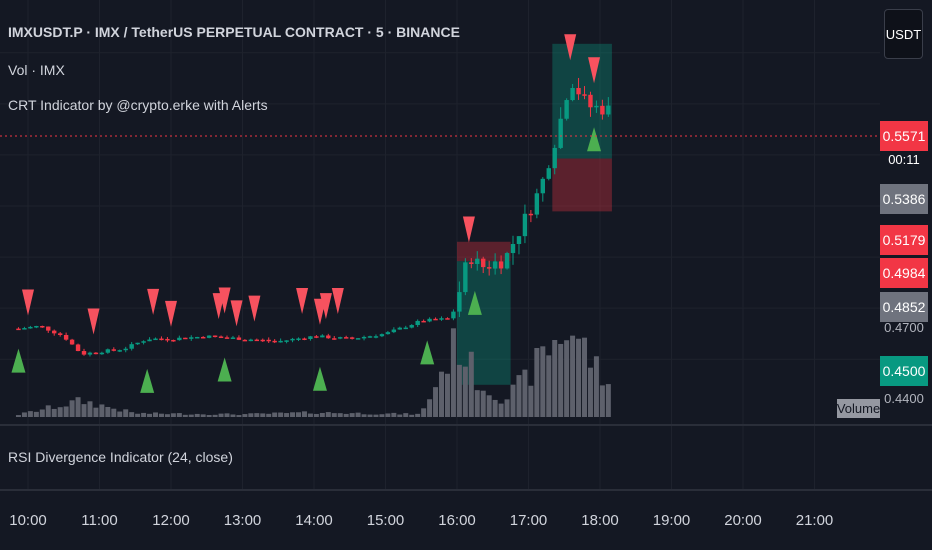 The width and height of the screenshot is (932, 550). What do you see at coordinates (743, 520) in the screenshot?
I see `time-tick-label: 20:00` at bounding box center [743, 520].